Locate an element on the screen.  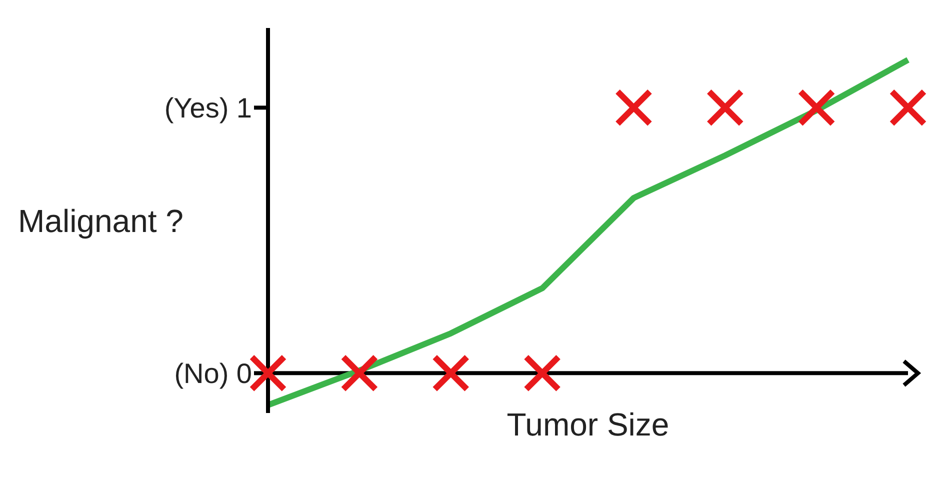
y-axis-title: Malignant ? is located at coordinates (101, 220).